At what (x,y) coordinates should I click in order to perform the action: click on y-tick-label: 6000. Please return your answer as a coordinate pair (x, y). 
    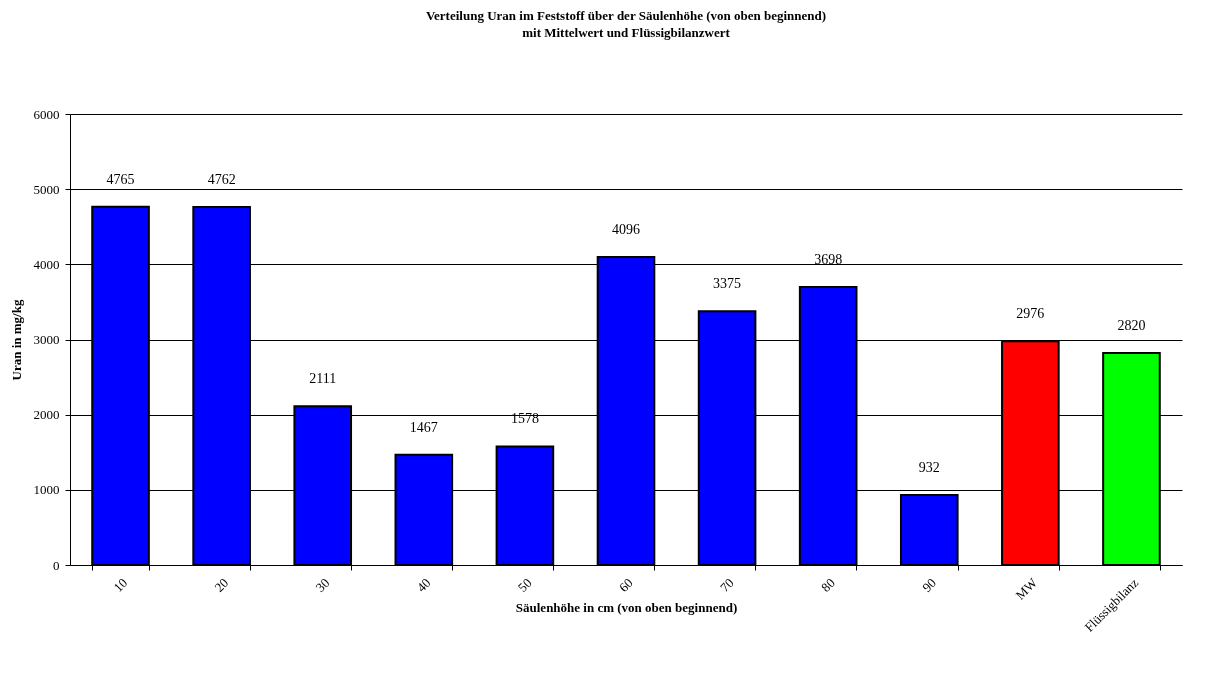
    Looking at the image, I should click on (46, 114).